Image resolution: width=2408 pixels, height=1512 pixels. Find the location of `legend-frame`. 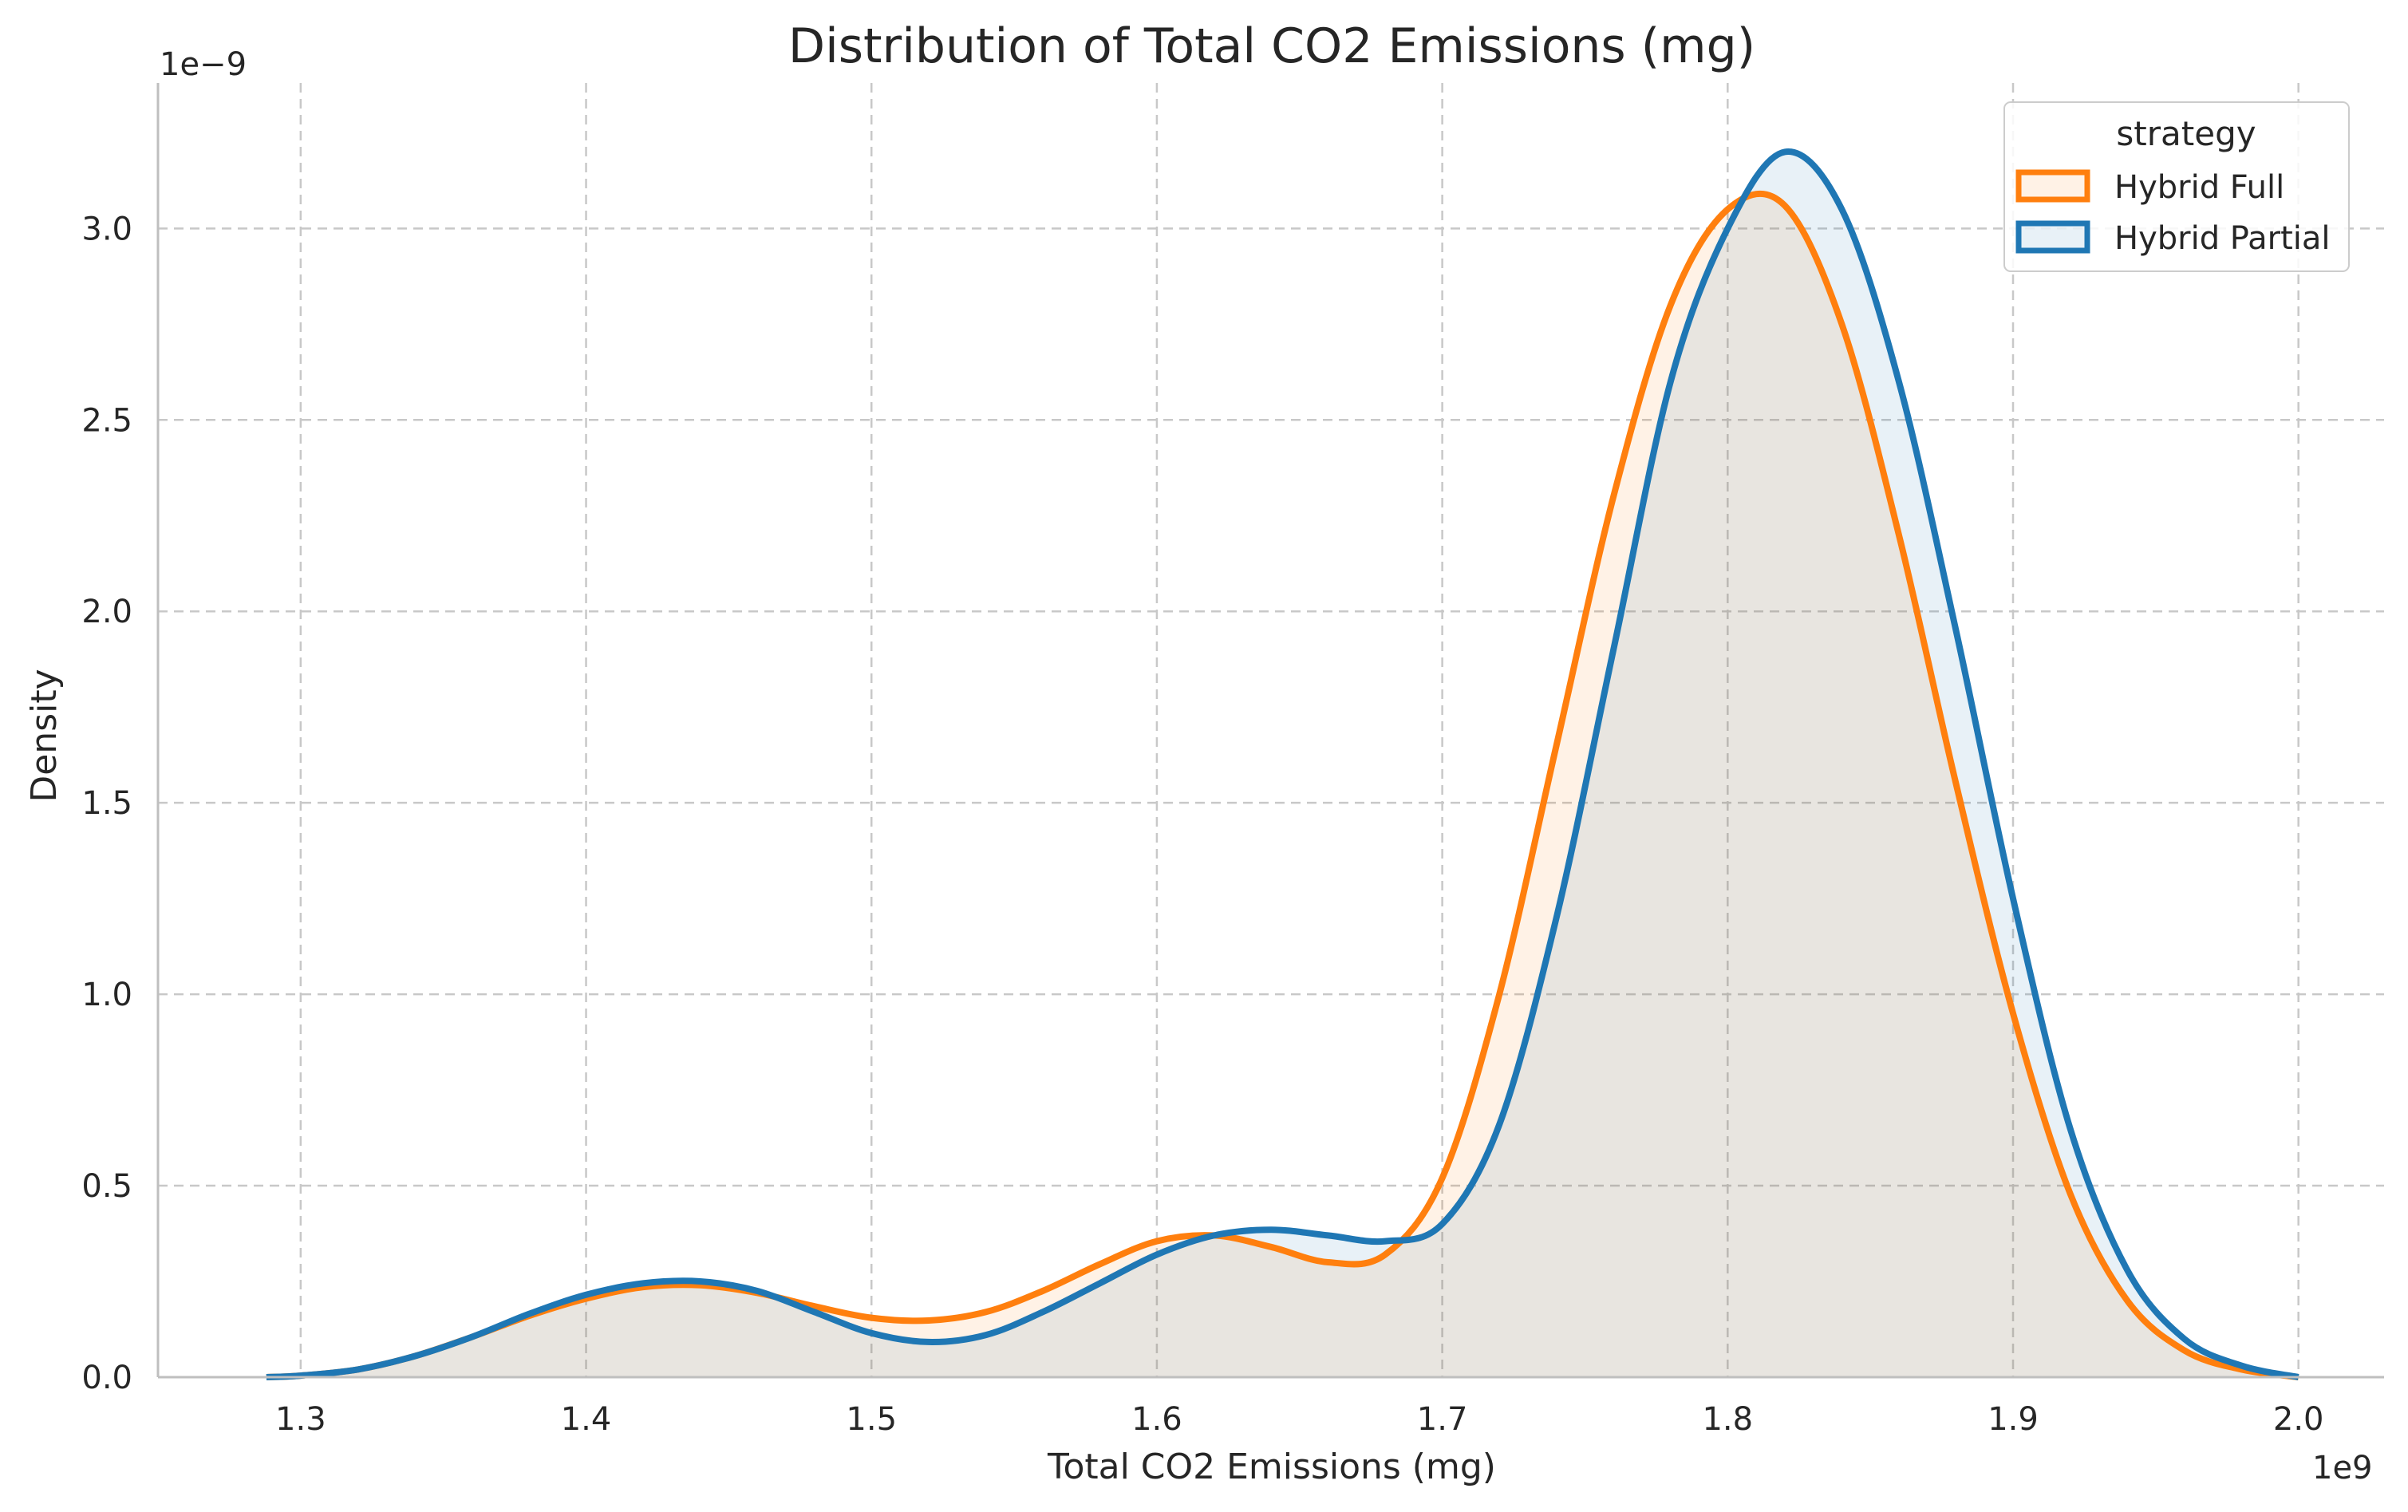

legend-frame is located at coordinates (2176, 186).